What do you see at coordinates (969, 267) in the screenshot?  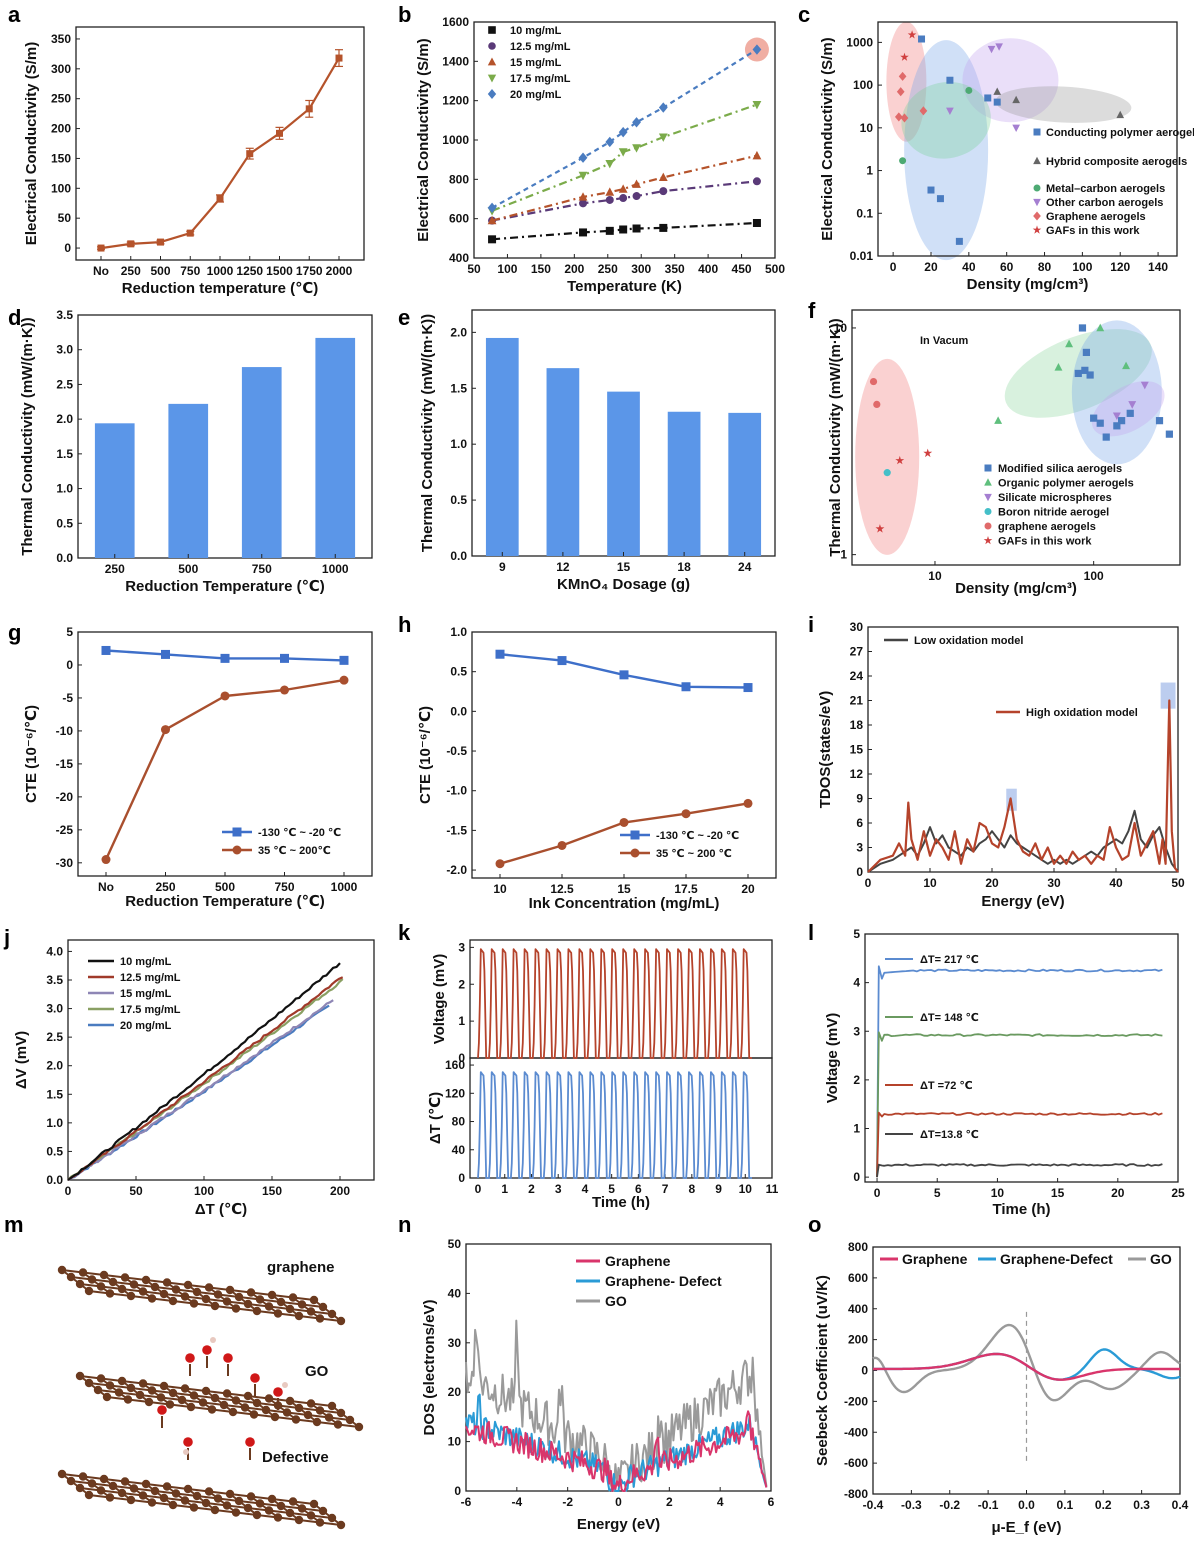 I see `c-x-tick-label: 40` at bounding box center [969, 267].